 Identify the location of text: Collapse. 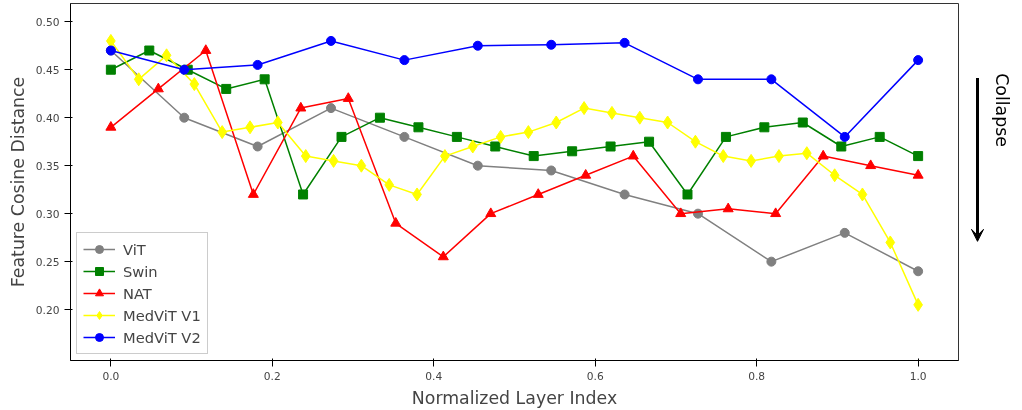
(1001, 110).